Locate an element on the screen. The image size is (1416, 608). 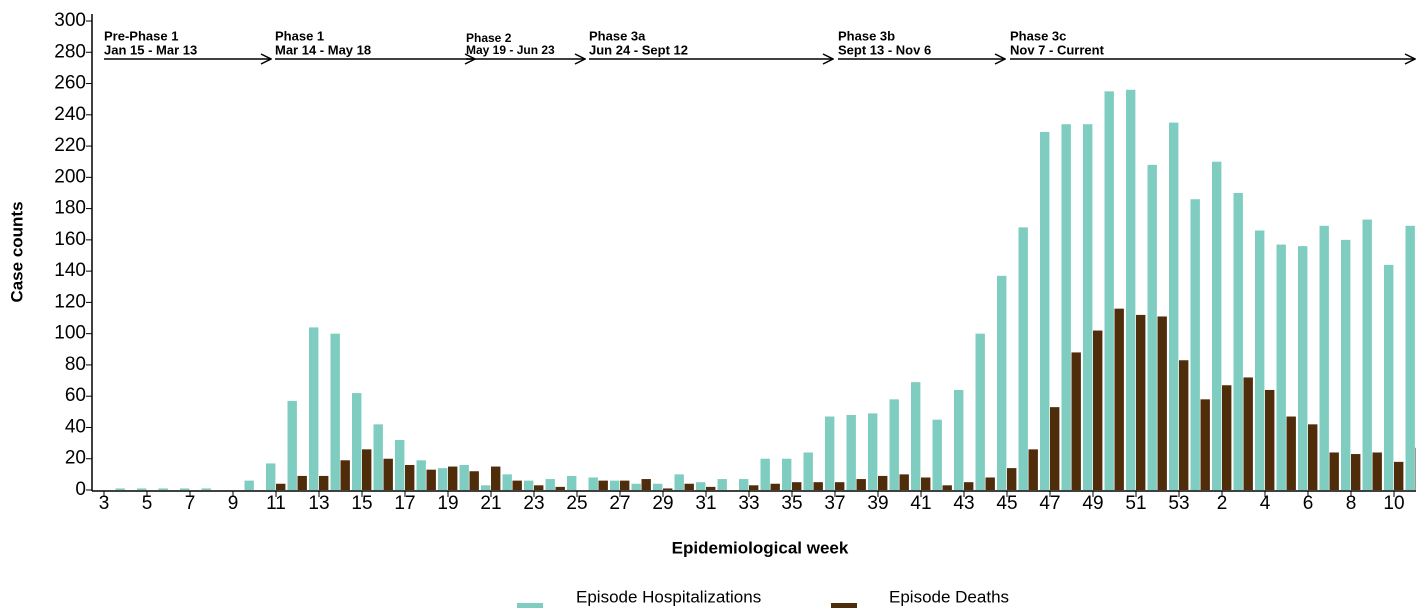
phase-dates: Jun 24 - Sept 12 is located at coordinates (638, 49).